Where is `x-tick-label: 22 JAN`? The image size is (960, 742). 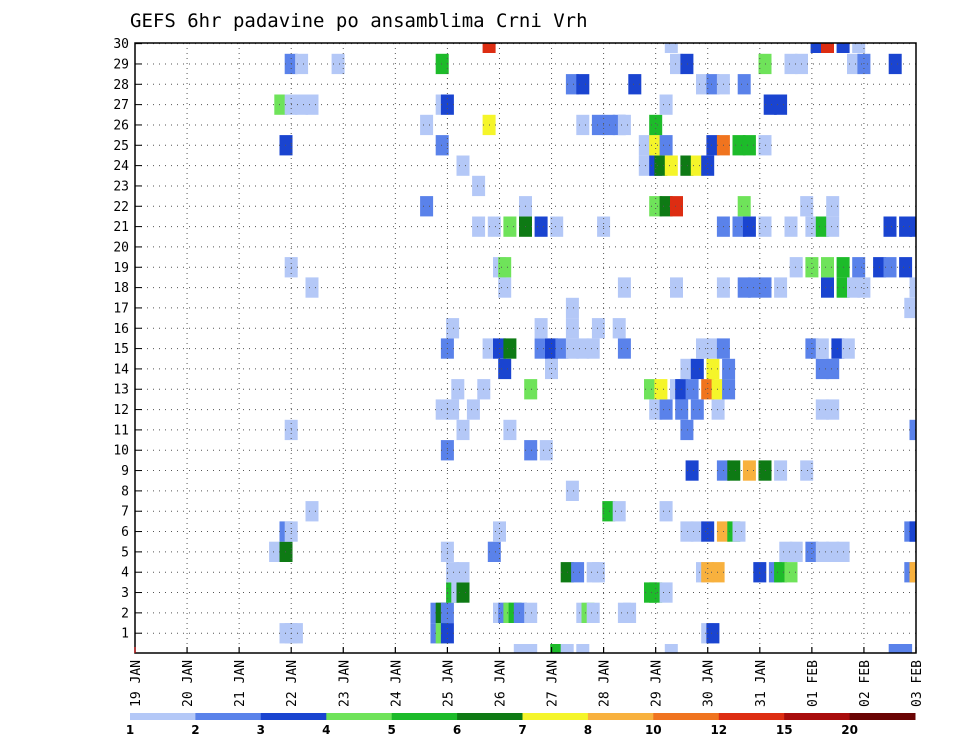
x-tick-label: 22 JAN is located at coordinates (292, 683).